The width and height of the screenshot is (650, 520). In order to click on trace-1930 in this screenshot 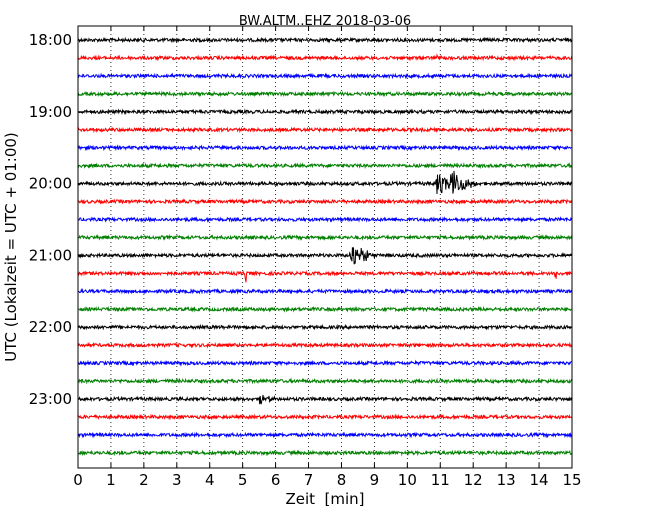, I will do `click(325, 148)`.